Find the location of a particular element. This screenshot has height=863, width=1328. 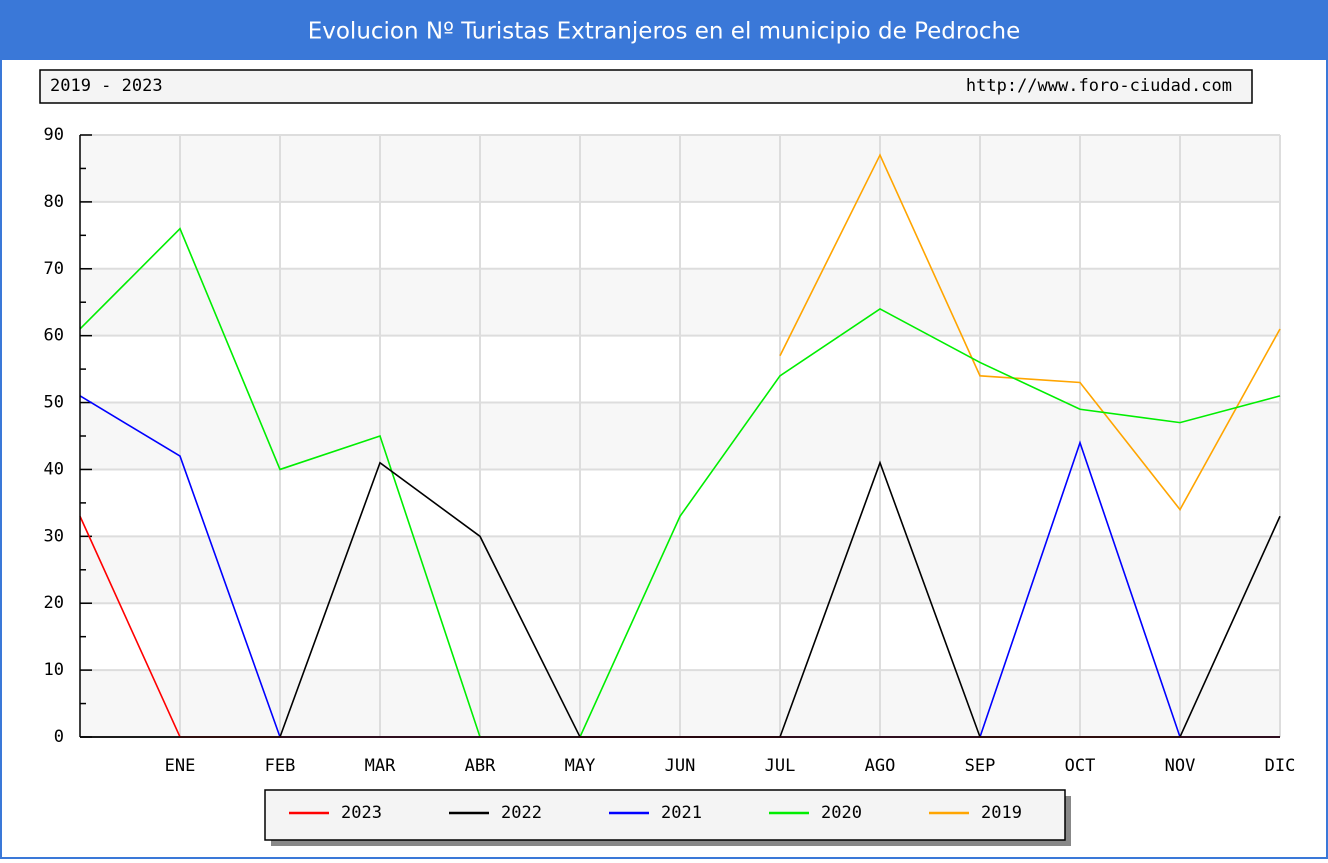

x-tick-label: DIC is located at coordinates (1280, 766).